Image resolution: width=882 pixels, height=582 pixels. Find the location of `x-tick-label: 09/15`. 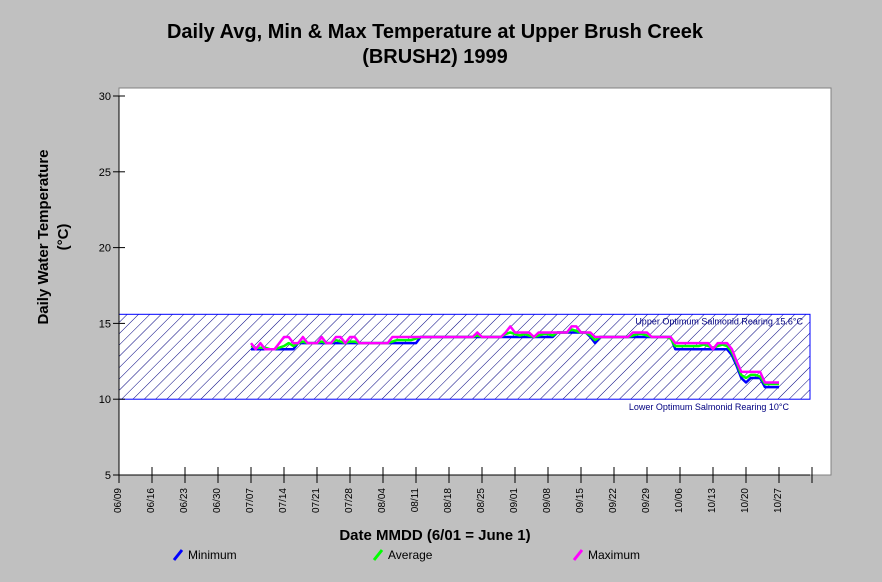

x-tick-label: 09/15 is located at coordinates (580, 500).